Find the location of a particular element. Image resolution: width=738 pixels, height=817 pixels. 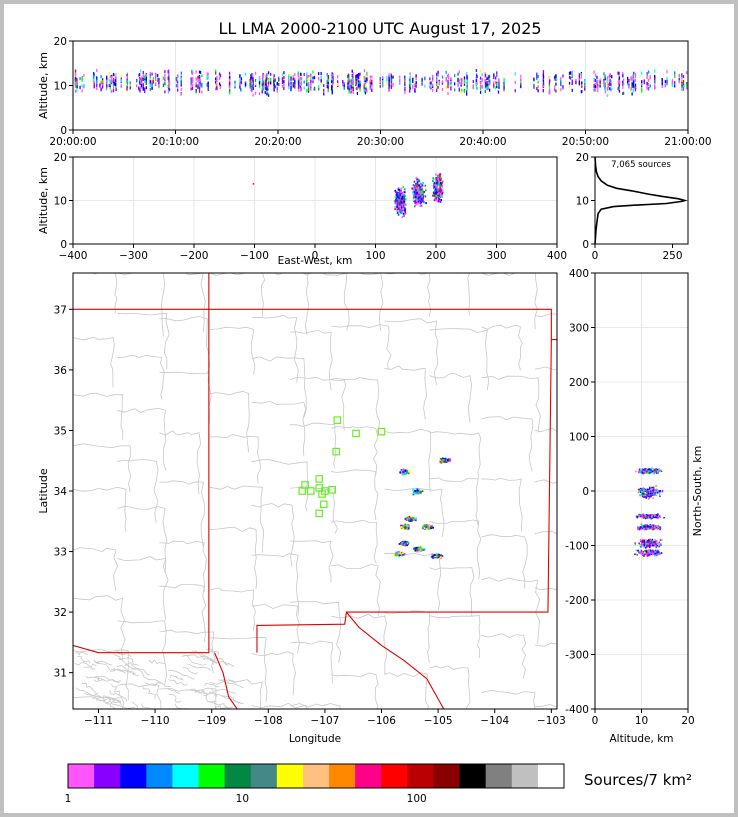

ew-yaxis-tick-label: 10 is located at coordinates (60, 202).